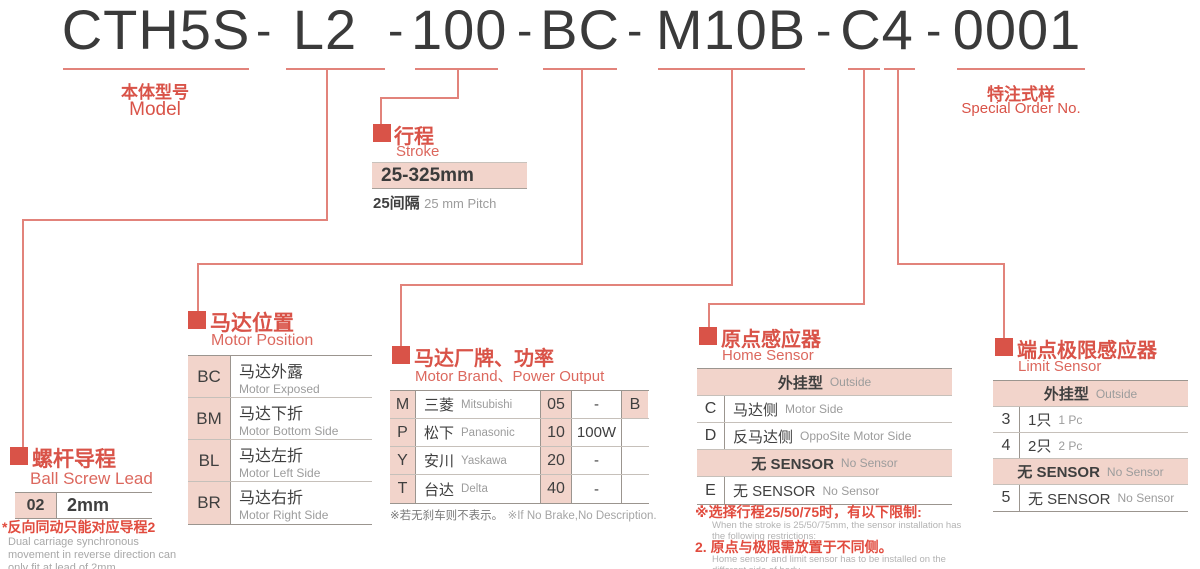 The height and width of the screenshot is (569, 1200). Describe the element at coordinates (271, 498) in the screenshot. I see `position-zh: 马达右折` at that location.